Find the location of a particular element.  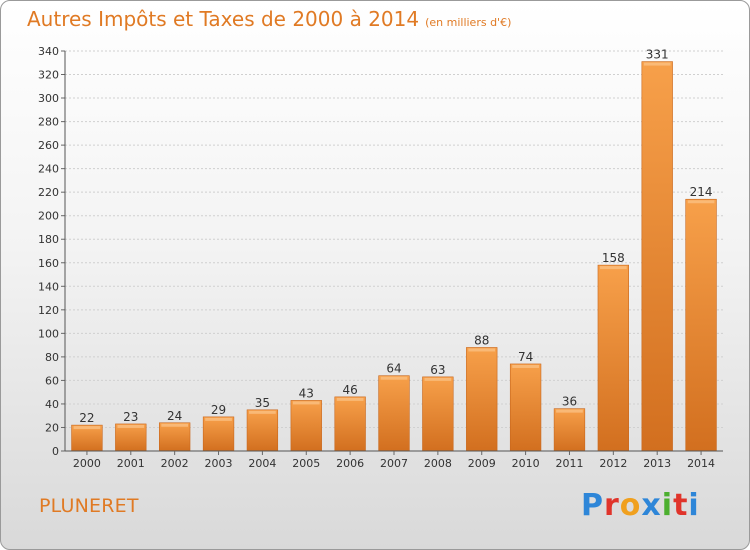

y-tick-label: 80 is located at coordinates (52, 357).